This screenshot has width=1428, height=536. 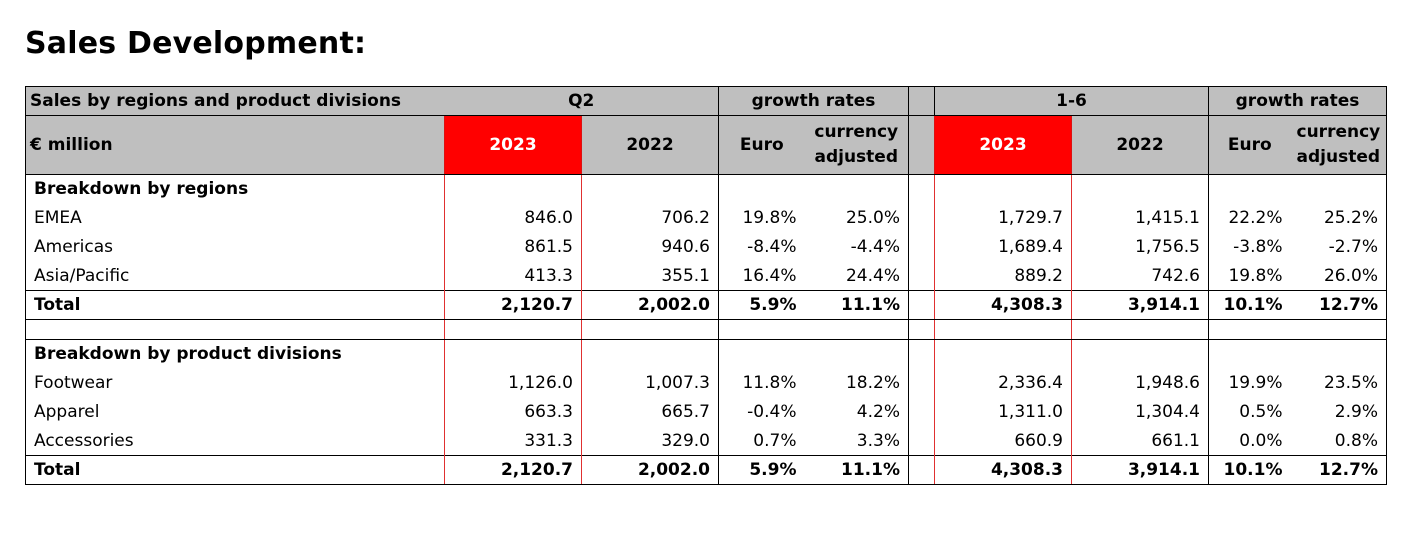 What do you see at coordinates (1003, 441) in the screenshot?
I see `cell-h1-2023: 660.9` at bounding box center [1003, 441].